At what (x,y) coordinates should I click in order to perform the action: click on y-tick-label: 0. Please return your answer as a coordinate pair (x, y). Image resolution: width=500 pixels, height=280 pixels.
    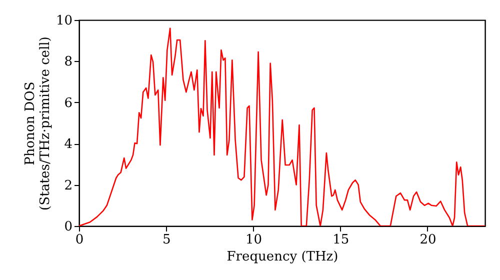
    Looking at the image, I should click on (68, 227).